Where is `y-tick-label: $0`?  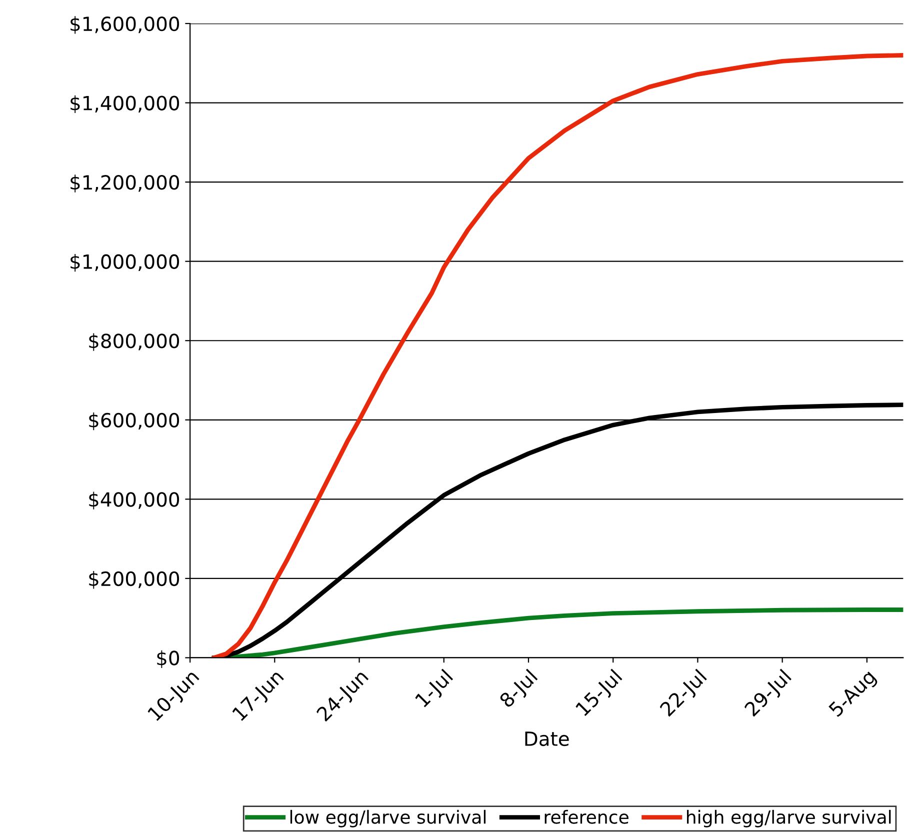 y-tick-label: $0 is located at coordinates (168, 659).